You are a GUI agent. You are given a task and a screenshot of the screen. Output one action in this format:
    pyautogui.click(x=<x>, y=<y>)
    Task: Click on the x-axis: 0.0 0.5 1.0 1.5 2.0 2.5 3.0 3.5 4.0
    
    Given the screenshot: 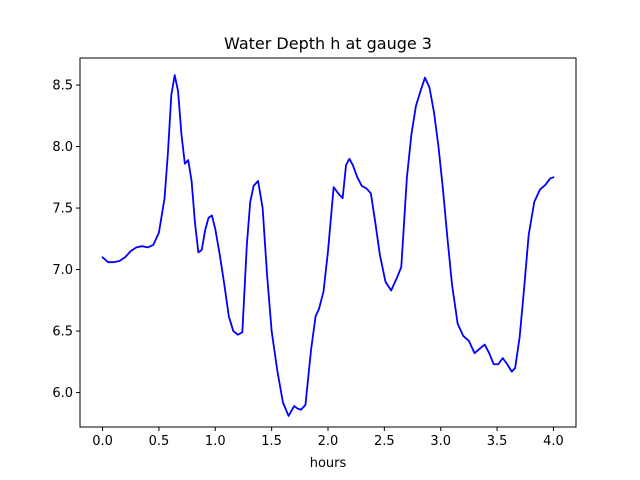 What is the action you would take?
    pyautogui.click(x=328, y=438)
    